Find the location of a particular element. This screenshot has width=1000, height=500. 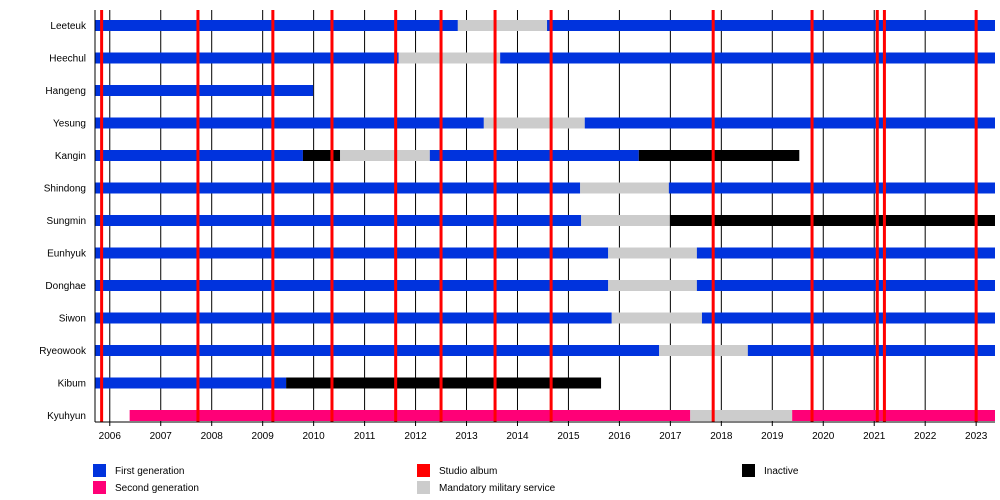

x-tick-label: 2009 is located at coordinates (263, 436).